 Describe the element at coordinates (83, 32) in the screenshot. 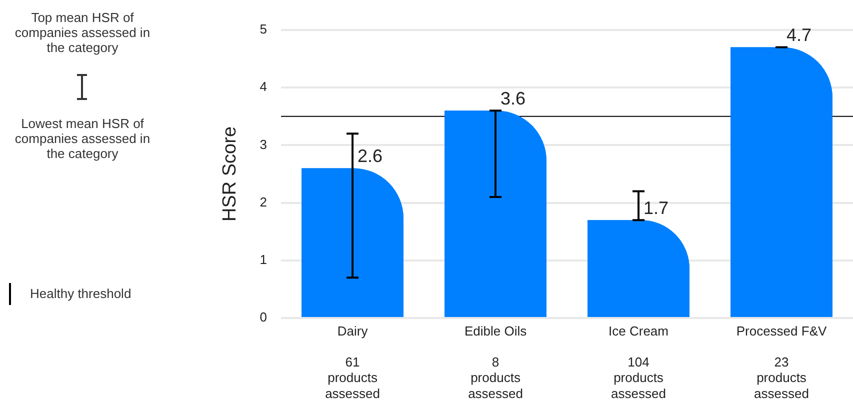

I see `text: Top mean HSR of companies assessed in the category` at that location.